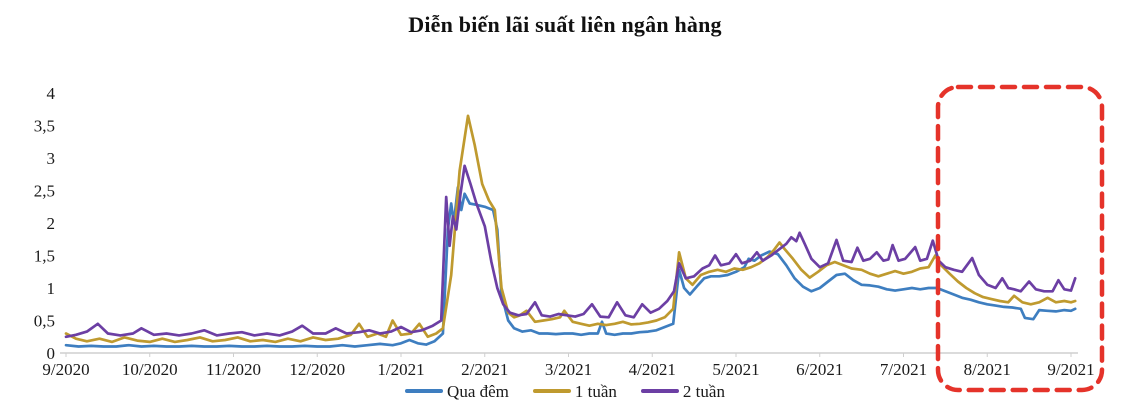  Describe the element at coordinates (568, 369) in the screenshot. I see `x-axis-label: 3/2021` at that location.